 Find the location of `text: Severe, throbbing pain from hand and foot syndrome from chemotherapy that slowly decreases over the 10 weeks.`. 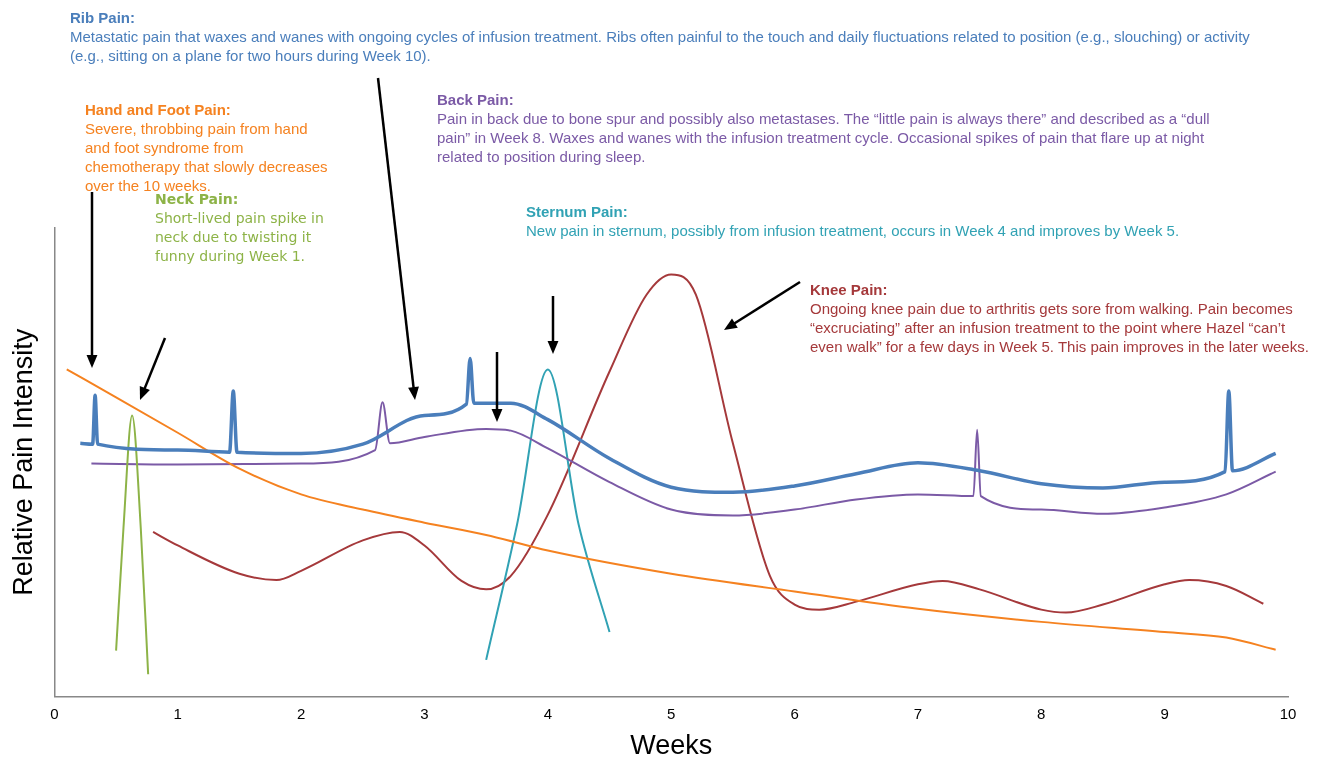

text: Severe, throbbing pain from hand and foot syndrome from chemotherapy that slowly decreases over the 10 weeks. is located at coordinates (206, 157).